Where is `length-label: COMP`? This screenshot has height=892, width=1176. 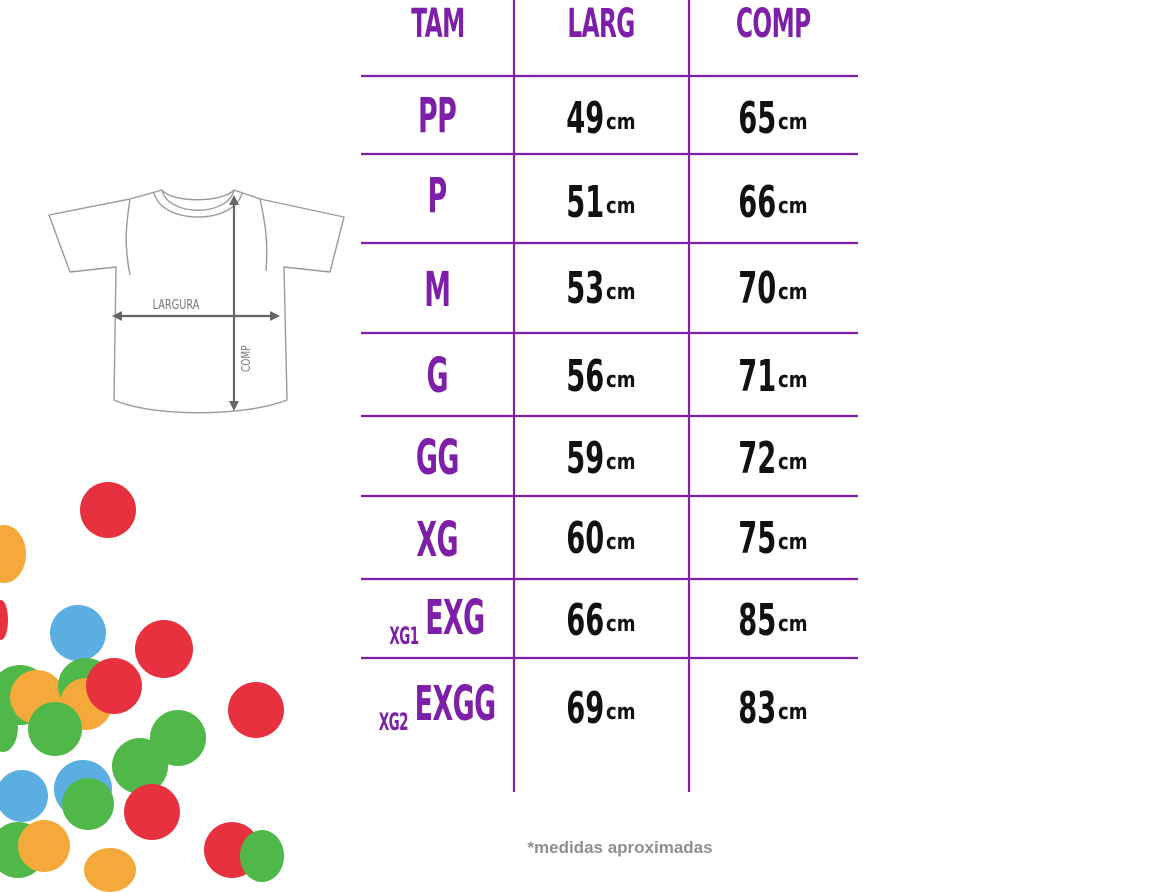
length-label: COMP is located at coordinates (247, 358).